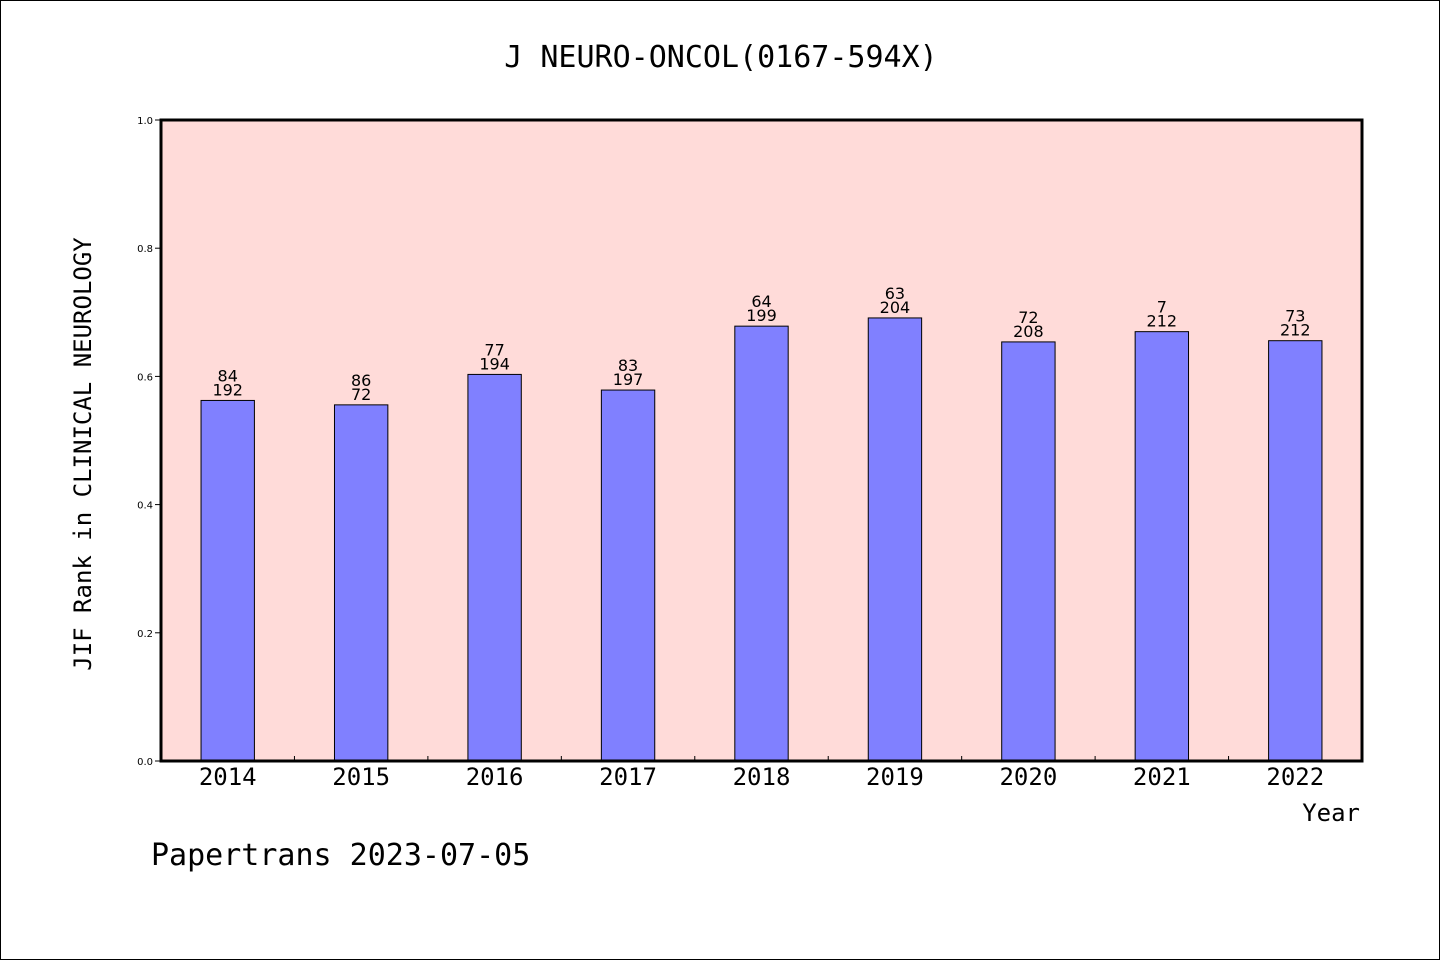 Image resolution: width=1440 pixels, height=960 pixels. Describe the element at coordinates (361, 777) in the screenshot. I see `x-tick-label: 2015` at that location.